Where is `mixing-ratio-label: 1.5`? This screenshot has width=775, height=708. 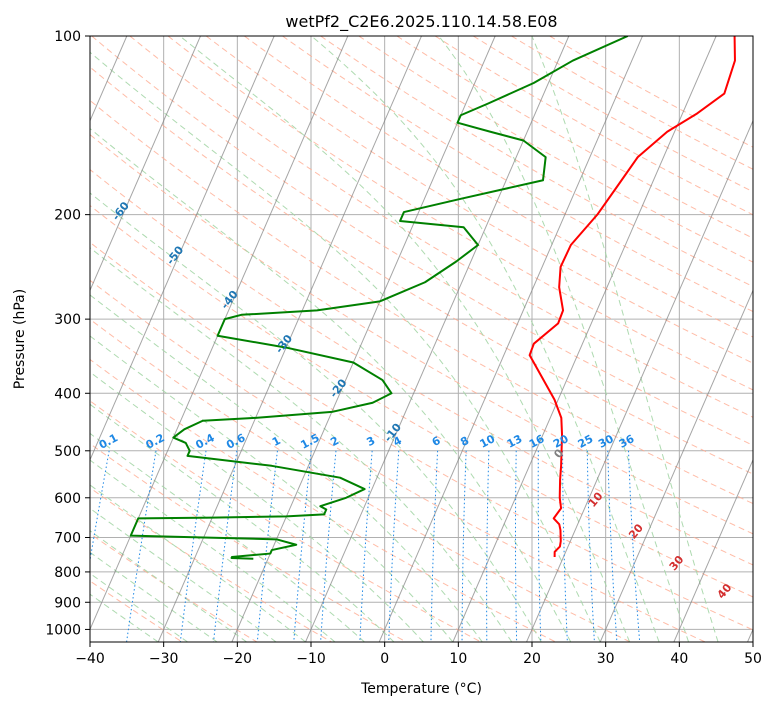 mixing-ratio-label: 1.5 is located at coordinates (309, 441).